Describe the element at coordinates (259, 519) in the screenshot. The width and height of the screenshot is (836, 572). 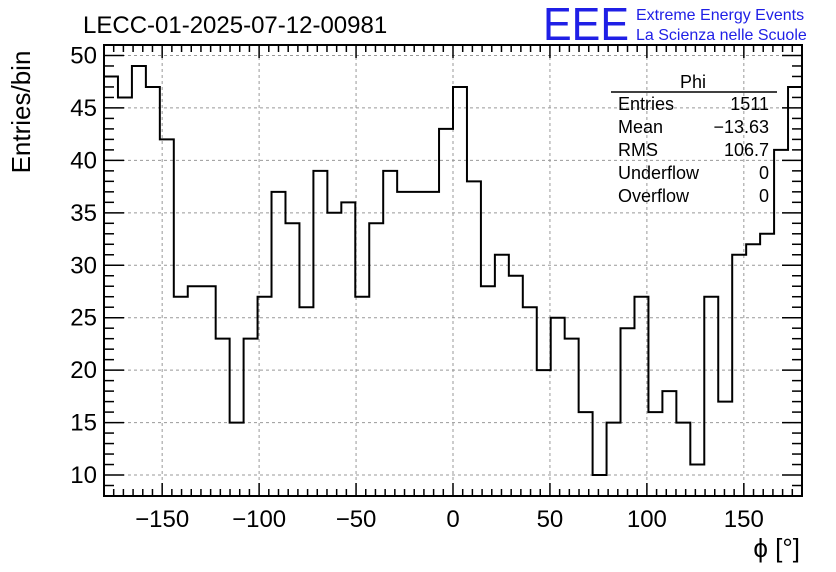
I see `x-tick-label: −100` at that location.